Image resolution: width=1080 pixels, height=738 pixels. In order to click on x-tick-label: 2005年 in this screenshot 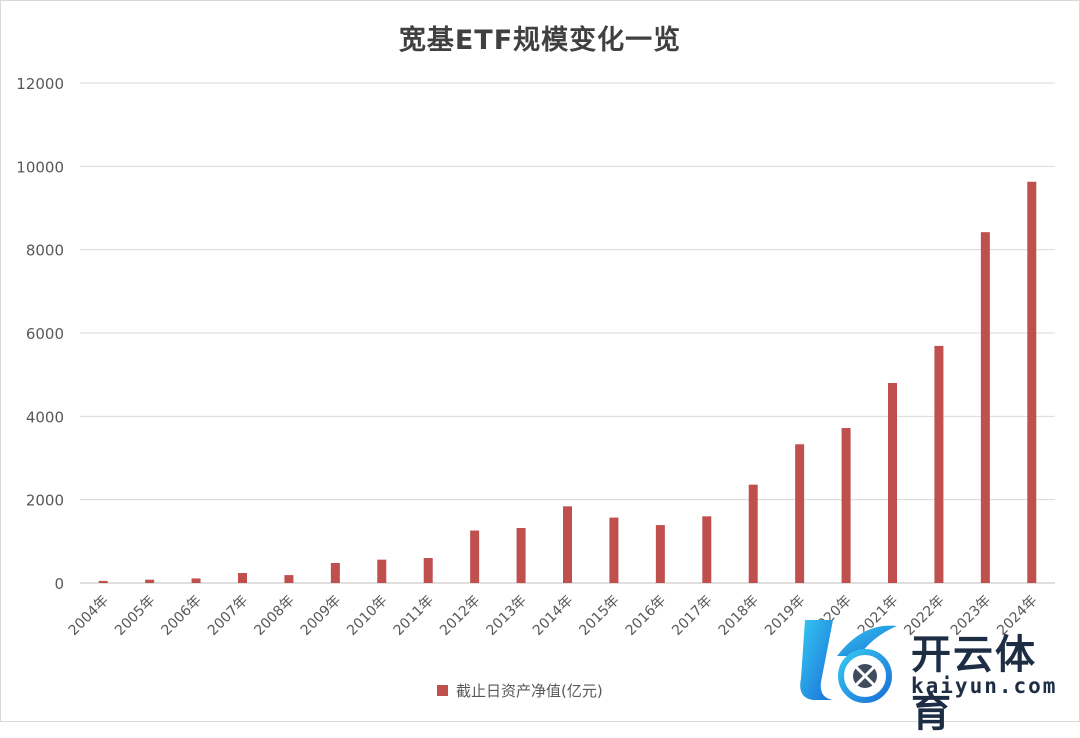, I will do `click(135, 616)`.